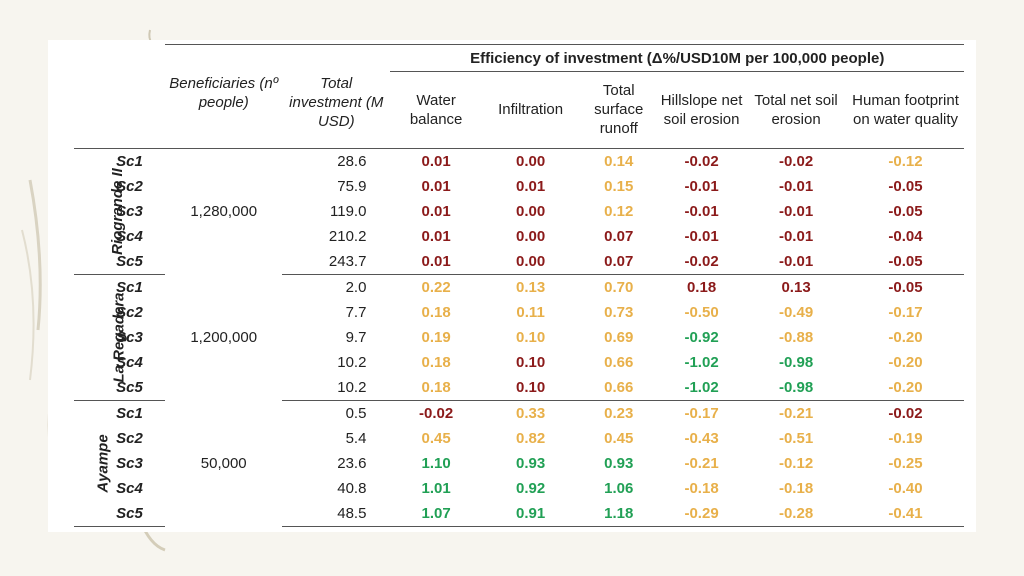  What do you see at coordinates (93, 463) in the screenshot?
I see `site-label: Ayampe` at bounding box center [93, 463].